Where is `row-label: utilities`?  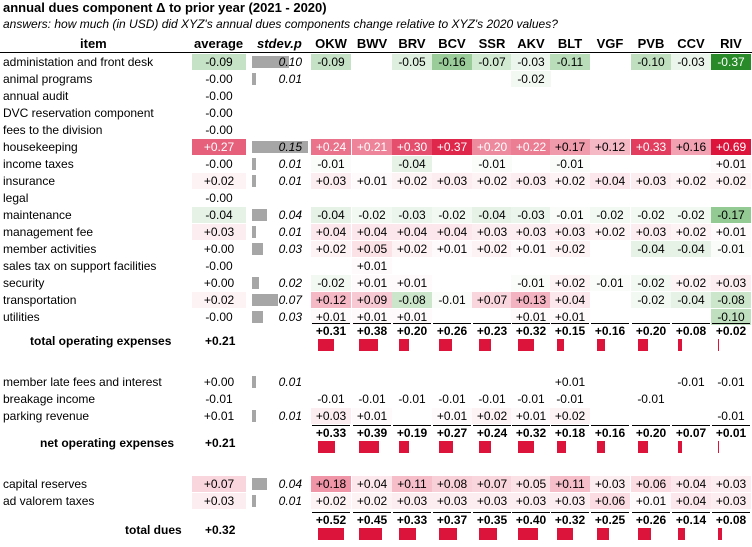 row-label: utilities is located at coordinates (21, 317).